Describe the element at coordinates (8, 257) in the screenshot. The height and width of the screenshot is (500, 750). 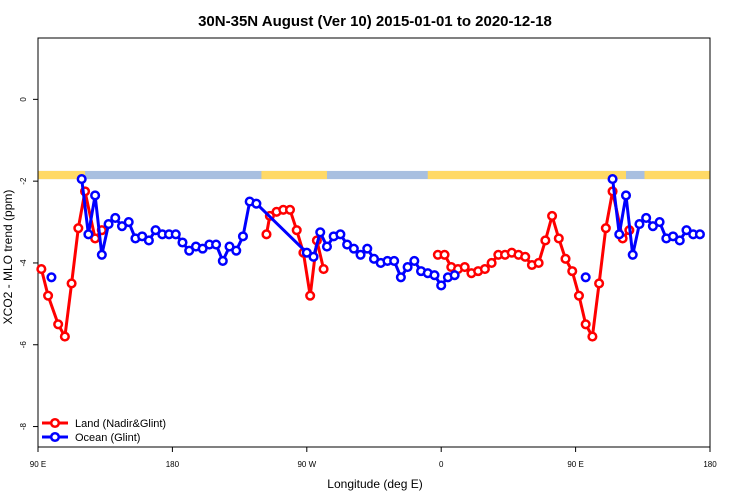
I see `y-axis-label: XCO2 - MLO trend (ppm)` at that location.